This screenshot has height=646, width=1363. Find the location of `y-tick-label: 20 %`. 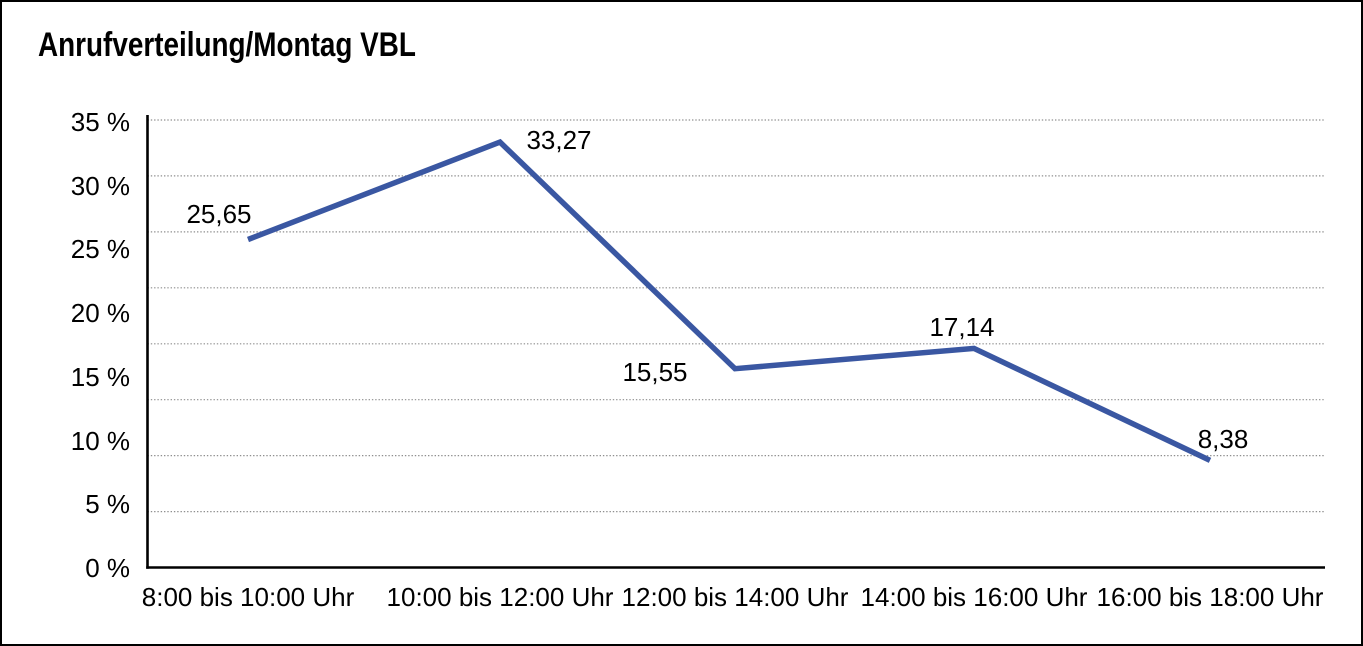

y-tick-label: 20 % is located at coordinates (100, 313).